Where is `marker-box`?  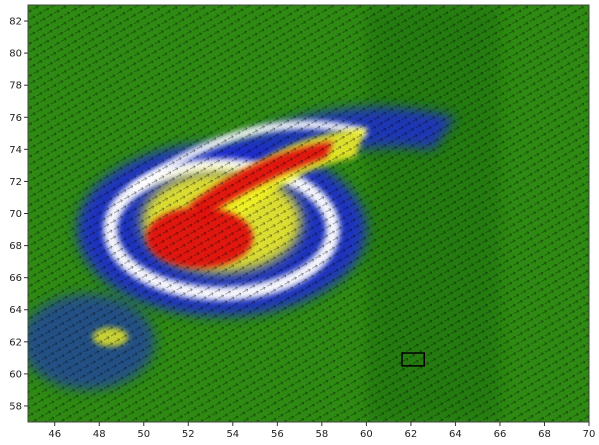
marker-box is located at coordinates (413, 359).